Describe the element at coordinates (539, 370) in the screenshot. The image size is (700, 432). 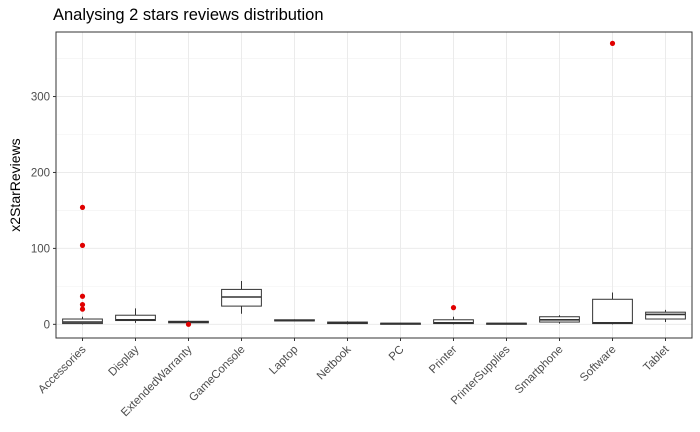
I see `x-tick-label: Smartphone` at that location.